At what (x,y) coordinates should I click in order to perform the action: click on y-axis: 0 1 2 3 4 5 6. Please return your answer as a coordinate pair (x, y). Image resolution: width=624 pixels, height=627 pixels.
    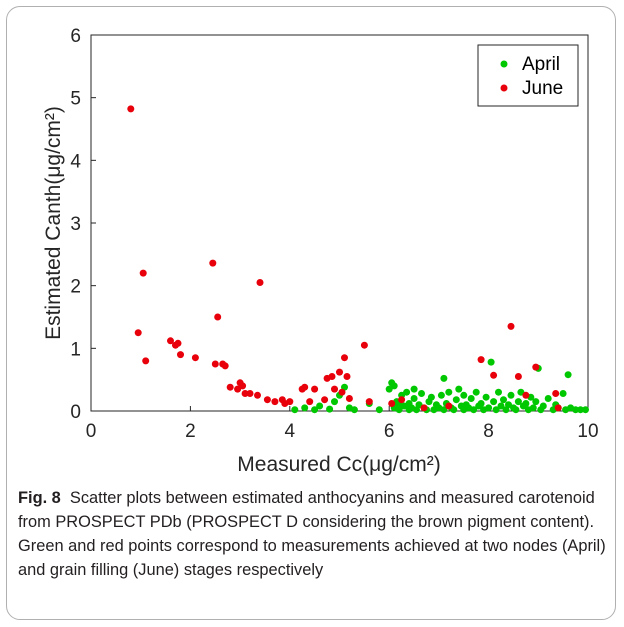
    Looking at the image, I should click on (83, 224).